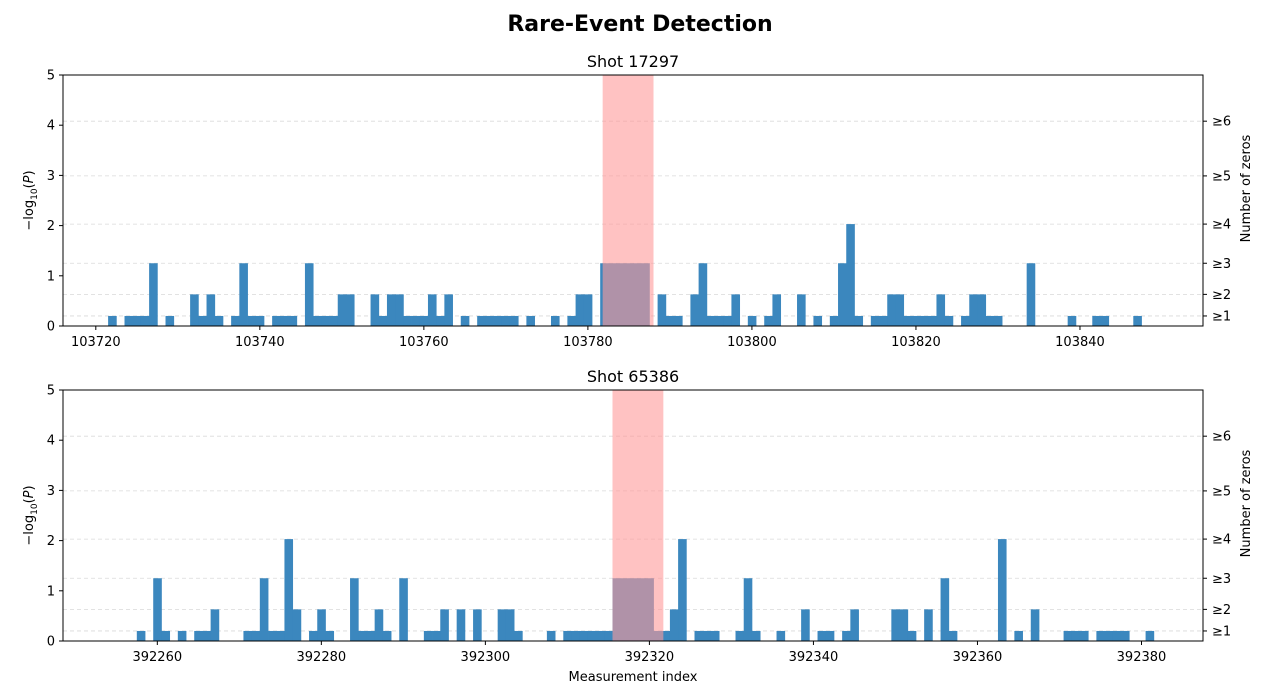  I want to click on right-tick-label: ≥5, so click(1221, 176).